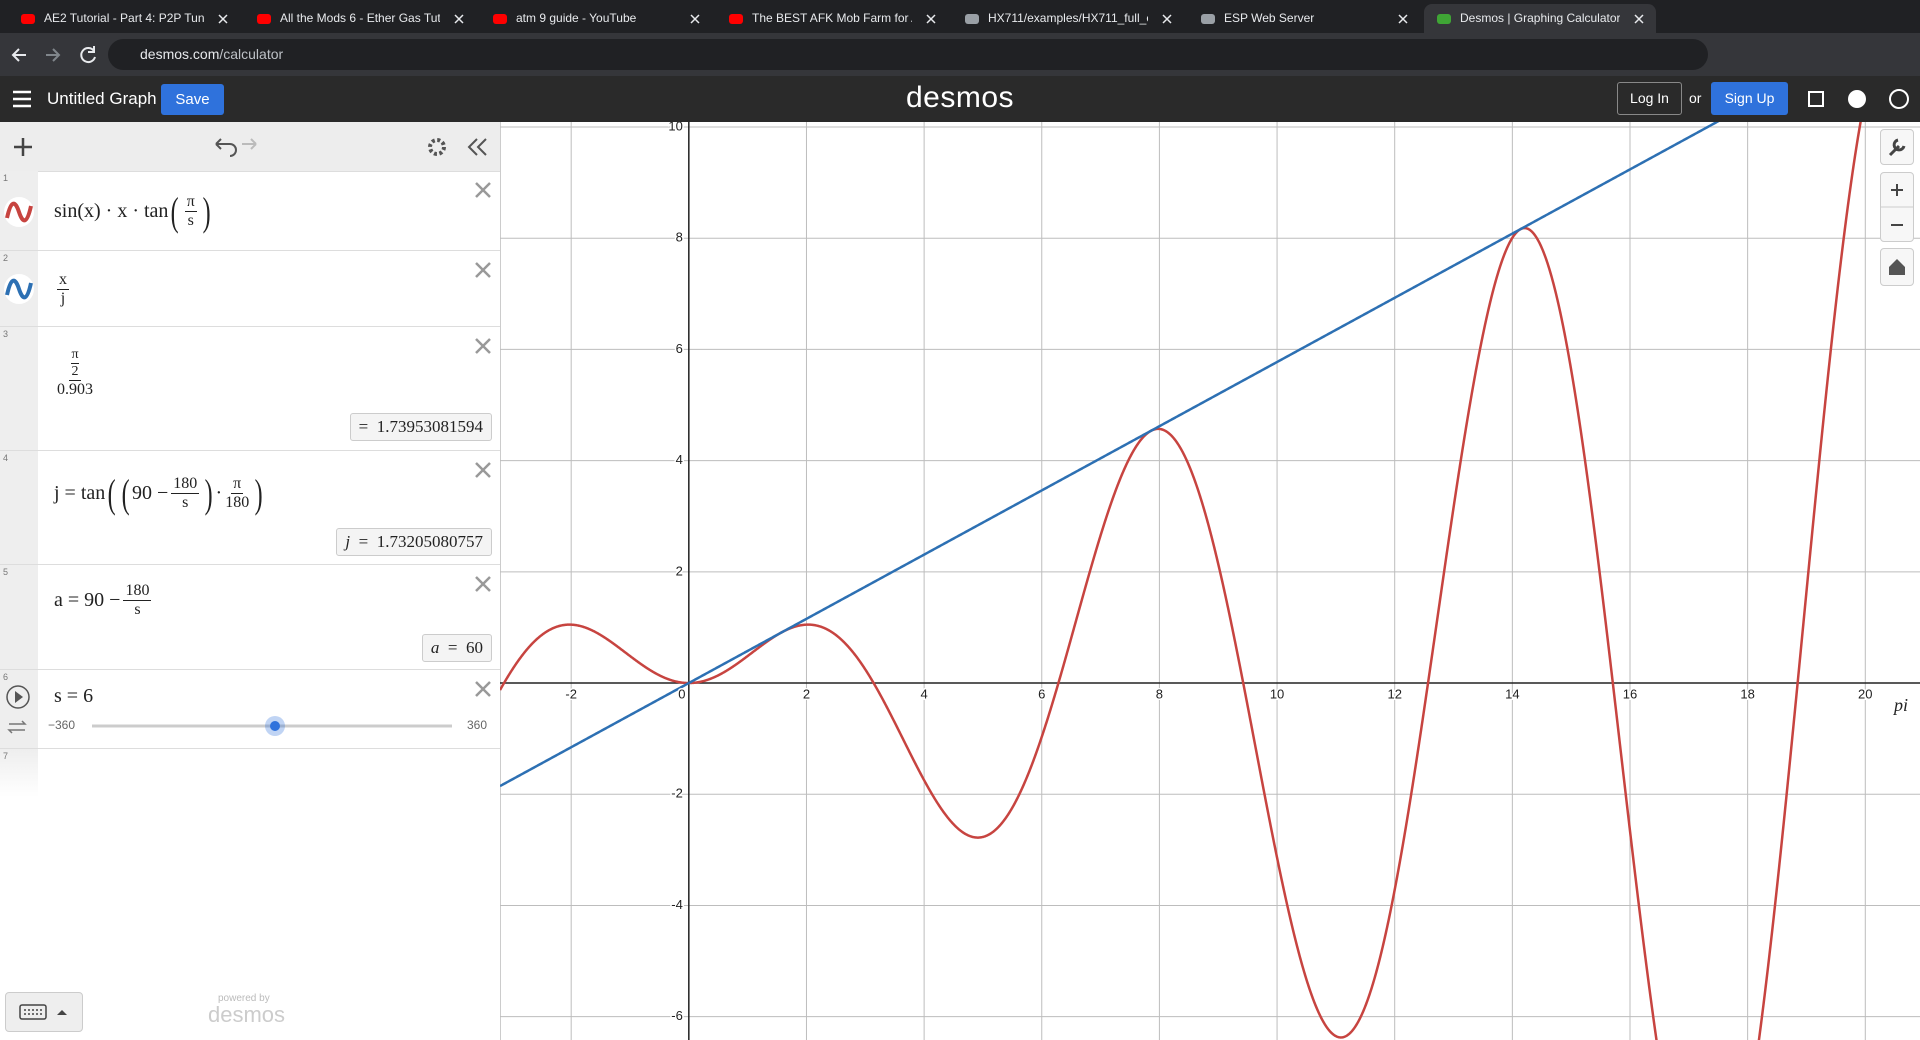  I want to click on or-text: or, so click(1695, 98).